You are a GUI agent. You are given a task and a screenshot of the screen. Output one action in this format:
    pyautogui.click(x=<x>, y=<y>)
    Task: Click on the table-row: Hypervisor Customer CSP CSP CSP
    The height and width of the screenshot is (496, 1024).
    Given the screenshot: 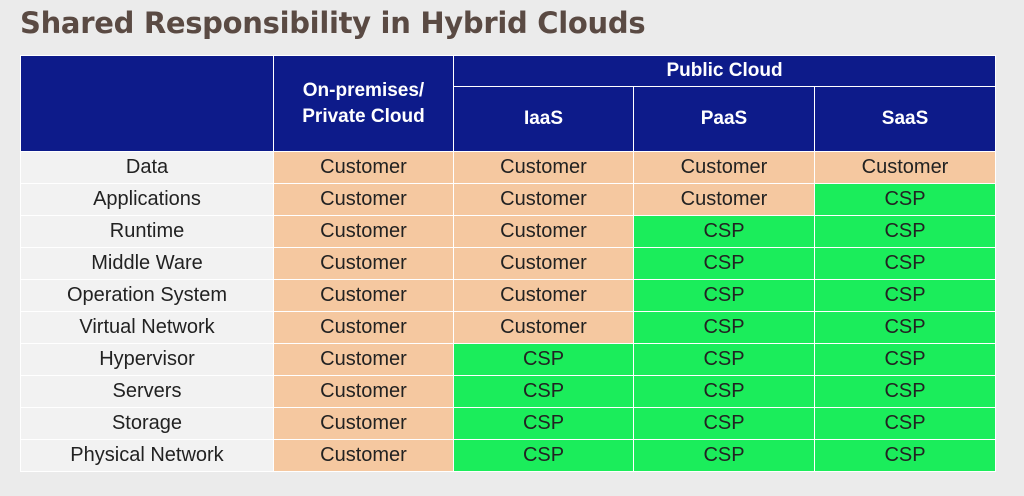 What is the action you would take?
    pyautogui.click(x=508, y=359)
    